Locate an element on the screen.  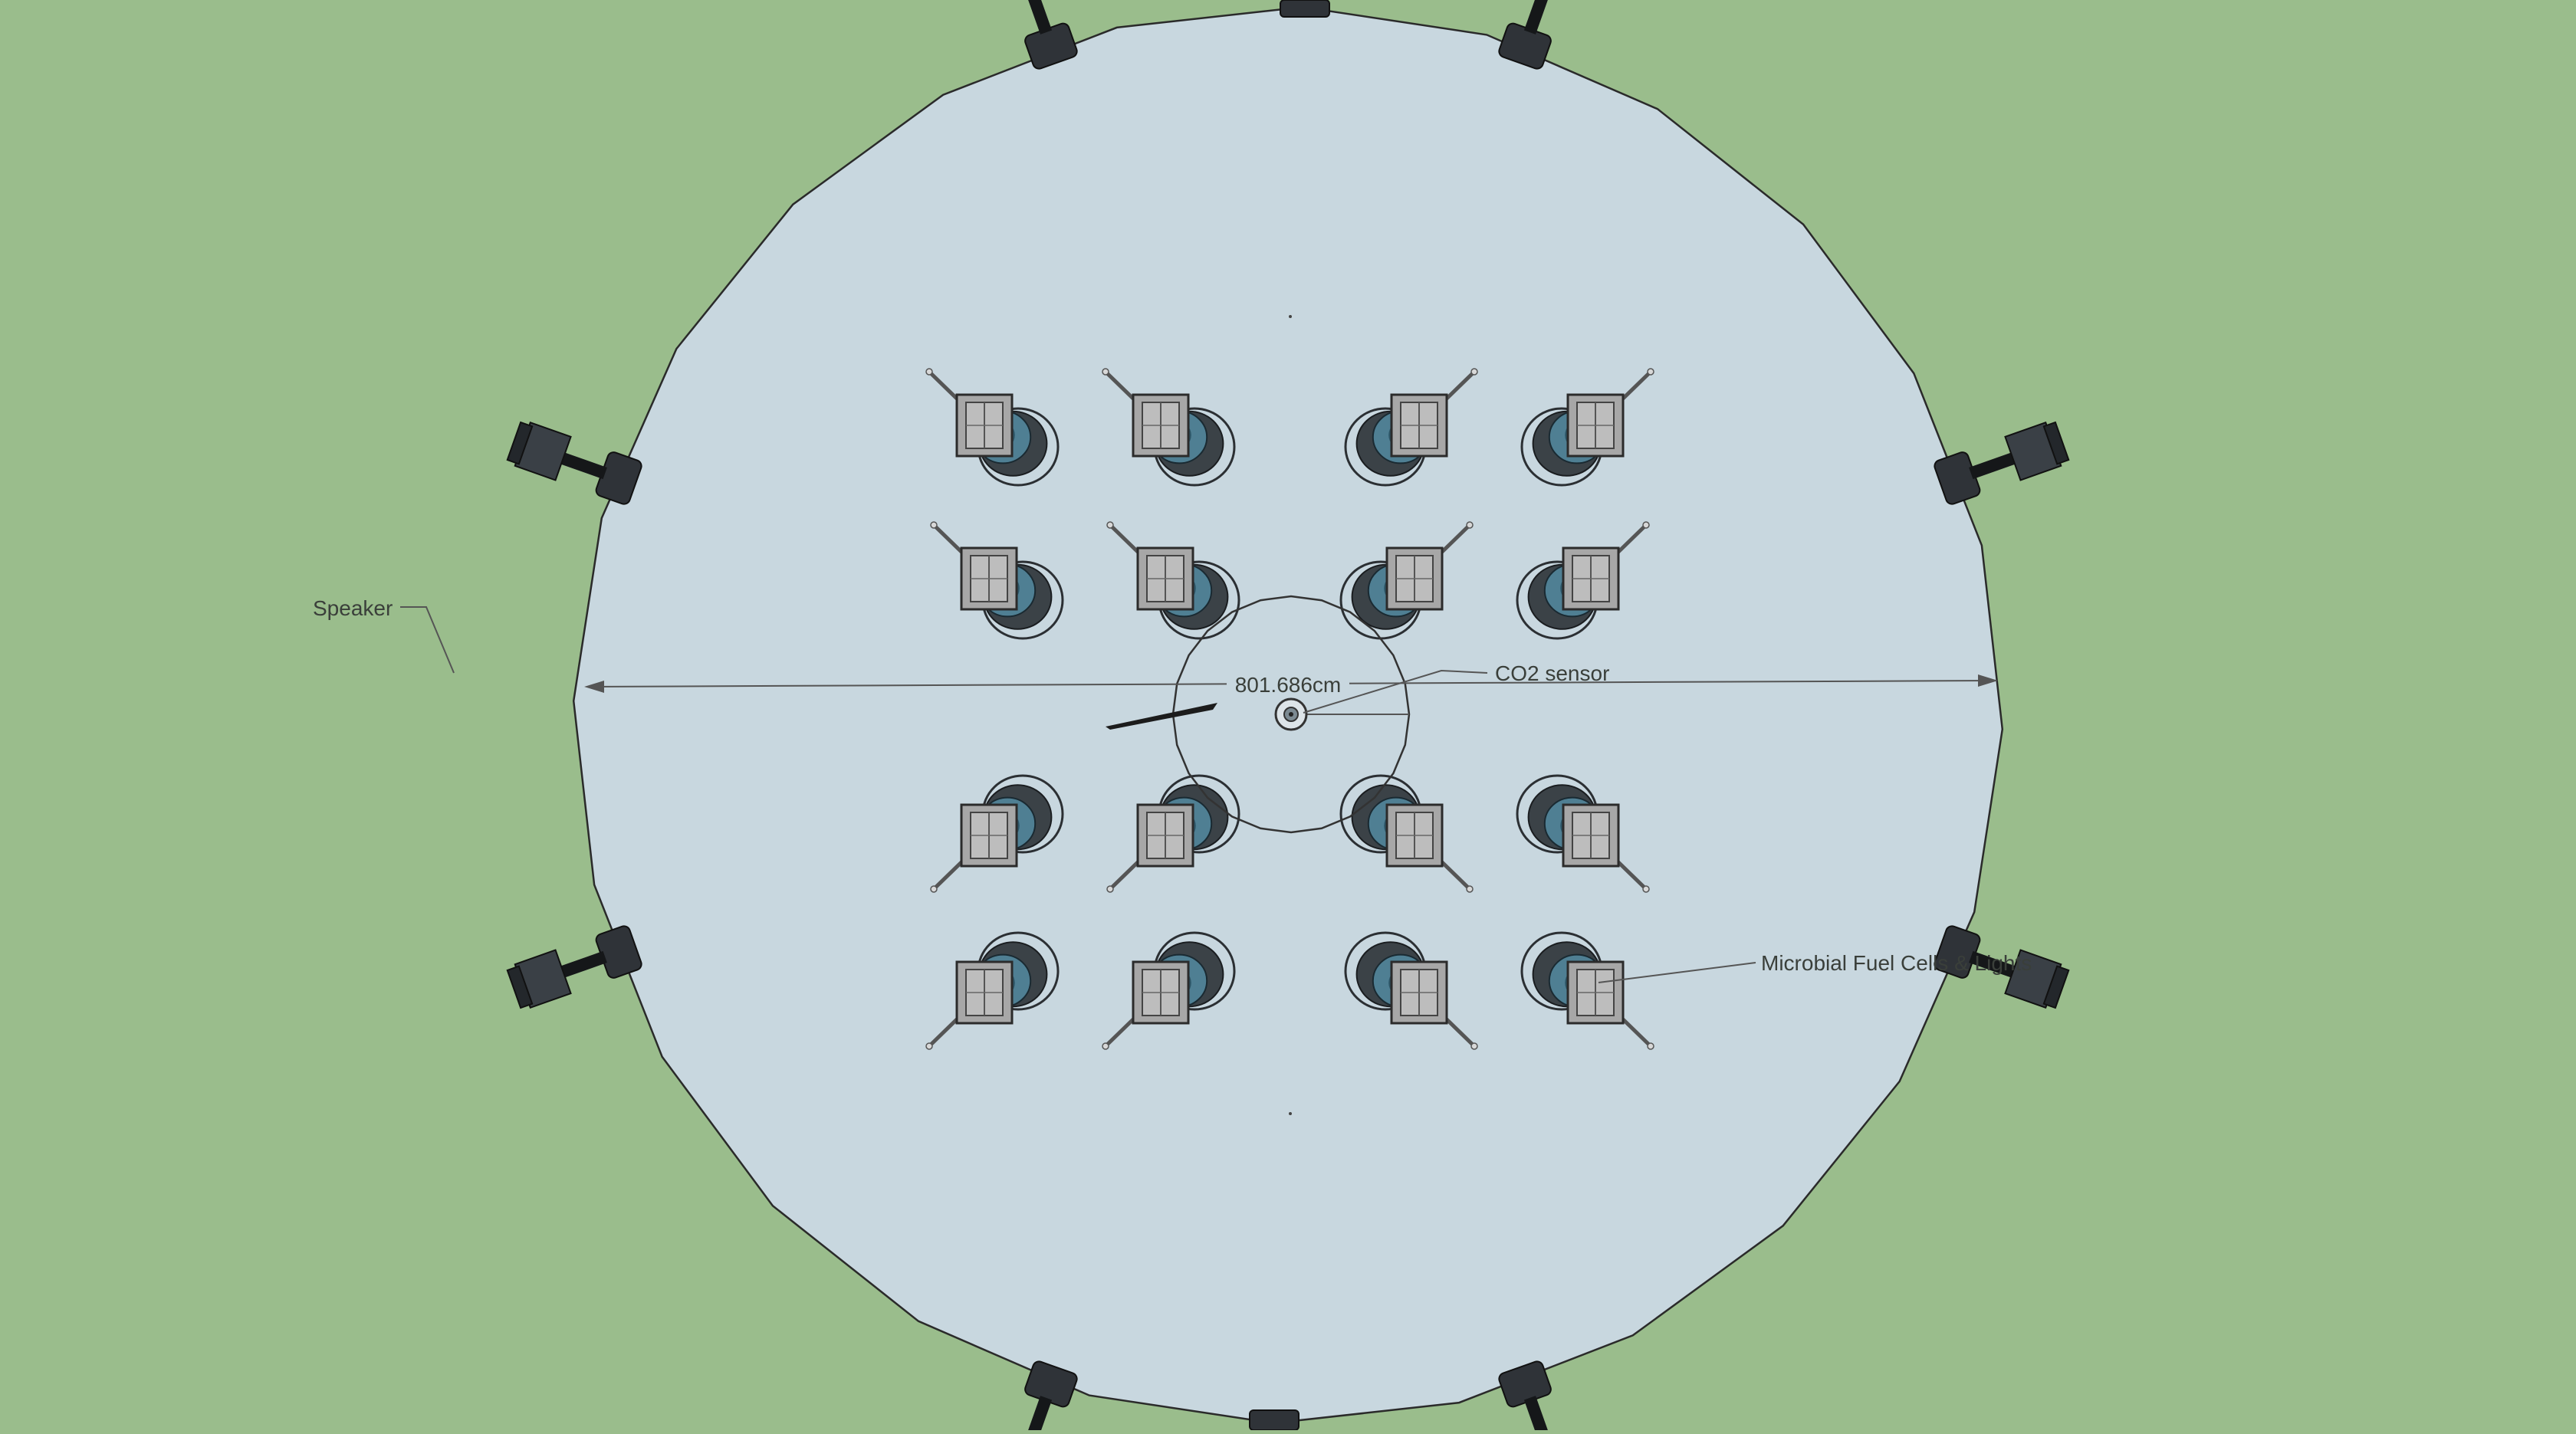
speaker-label: Speaker is located at coordinates (353, 608).